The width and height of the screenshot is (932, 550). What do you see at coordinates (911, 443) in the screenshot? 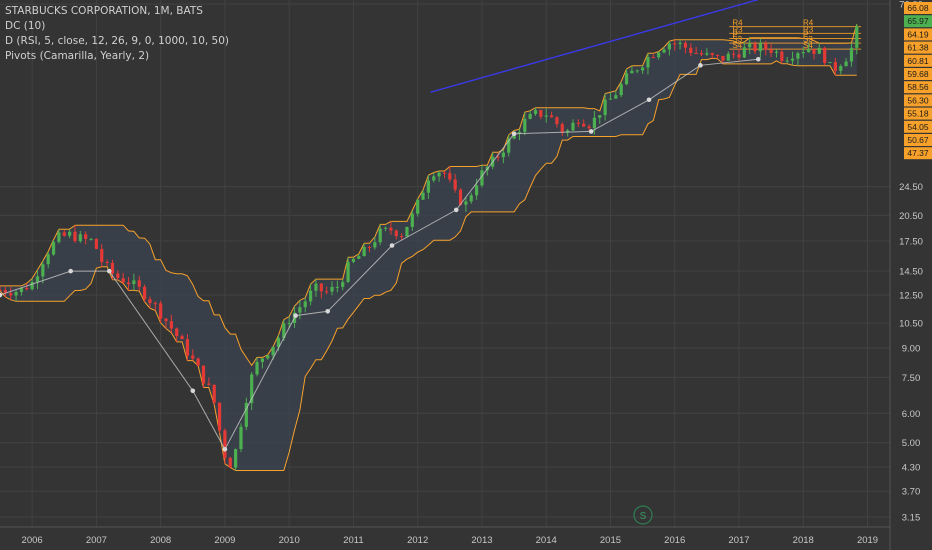
I see `price-tick-label: 5.00` at bounding box center [911, 443].